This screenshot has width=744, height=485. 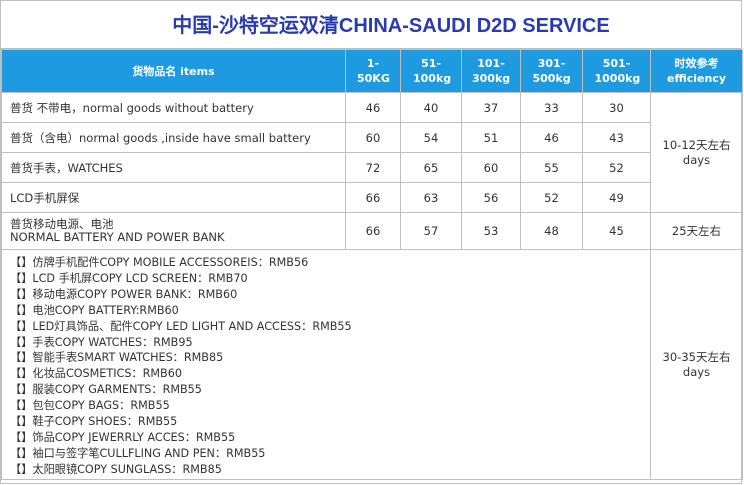 I want to click on price-cell: 51, so click(x=491, y=137).